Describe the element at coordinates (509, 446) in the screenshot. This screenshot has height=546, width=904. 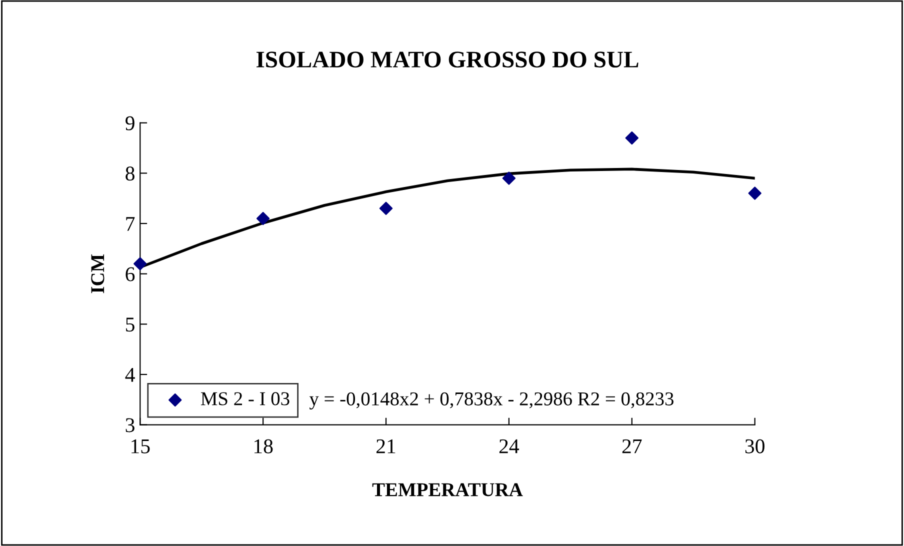
I see `x-tick-label: 24` at that location.